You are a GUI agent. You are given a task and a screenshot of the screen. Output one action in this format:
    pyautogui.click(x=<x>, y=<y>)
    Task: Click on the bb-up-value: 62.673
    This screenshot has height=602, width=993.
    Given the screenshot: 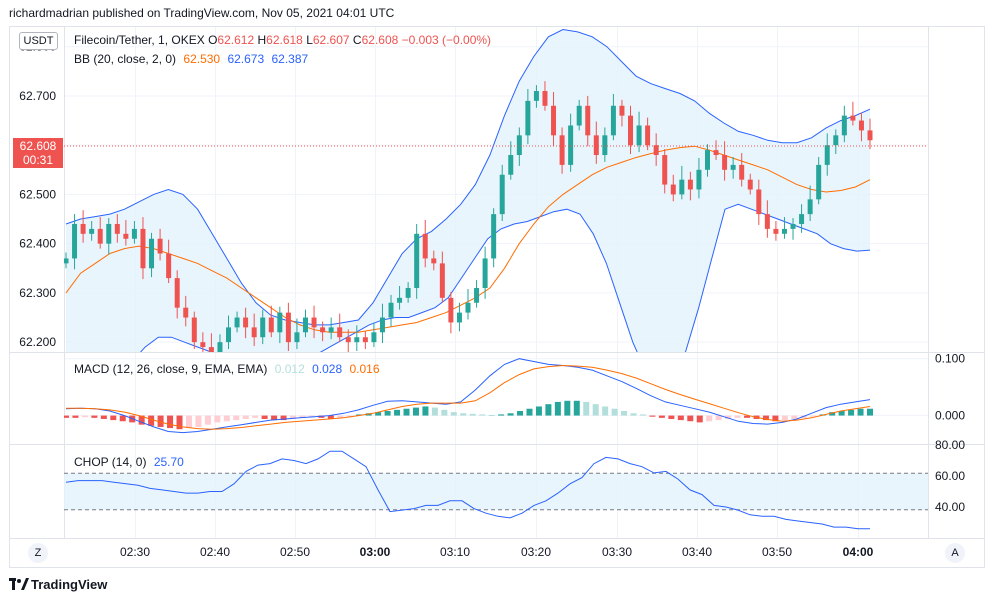 What is the action you would take?
    pyautogui.click(x=246, y=59)
    